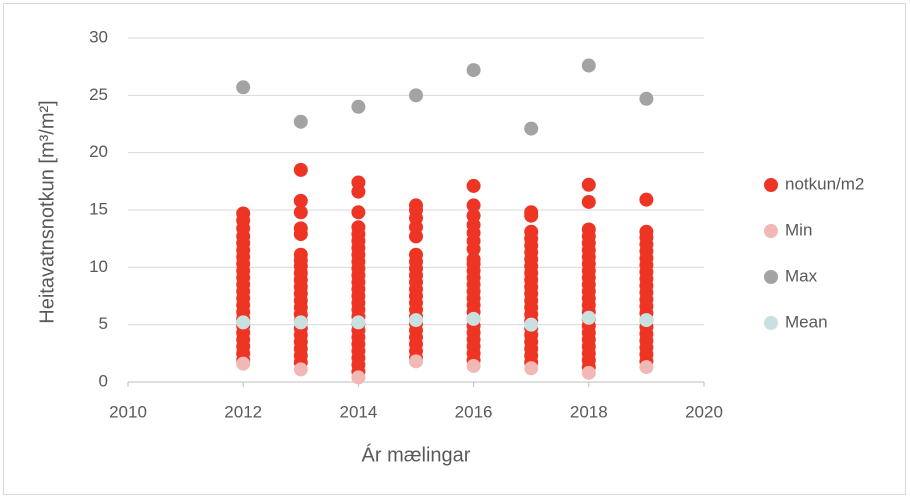  I want to click on y-tick-label: 25, so click(98, 94).